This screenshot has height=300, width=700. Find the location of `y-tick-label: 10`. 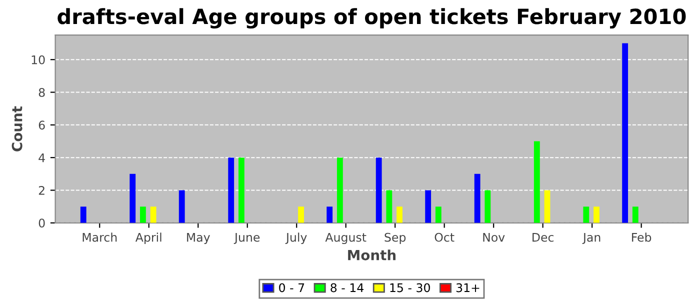

y-tick-label: 10 is located at coordinates (38, 59).